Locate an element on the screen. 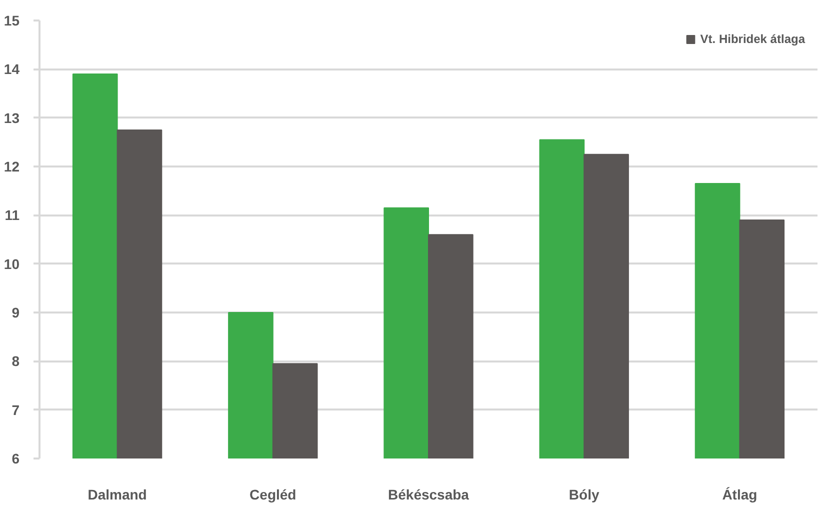 The height and width of the screenshot is (505, 837). y-tick-label: 14 is located at coordinates (12, 69).